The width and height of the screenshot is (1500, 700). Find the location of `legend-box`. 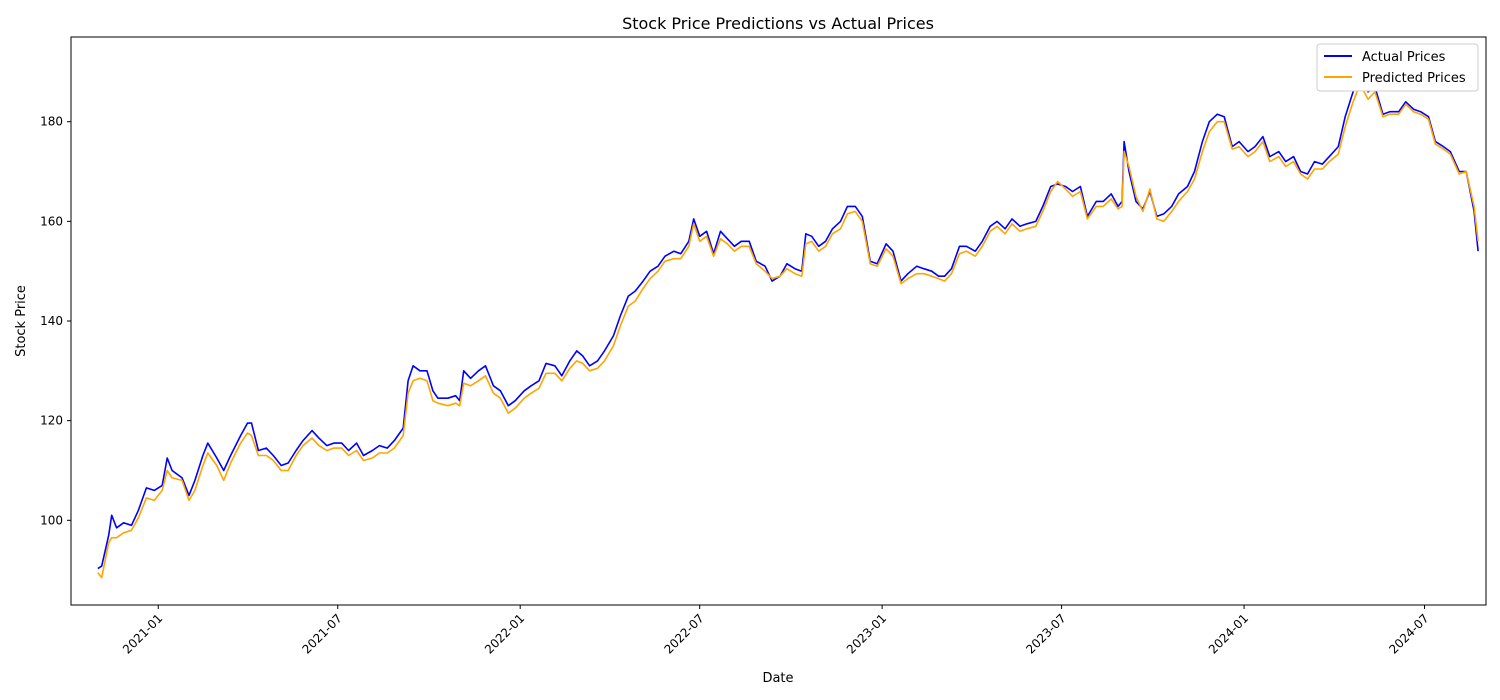

legend-box is located at coordinates (1397, 67).